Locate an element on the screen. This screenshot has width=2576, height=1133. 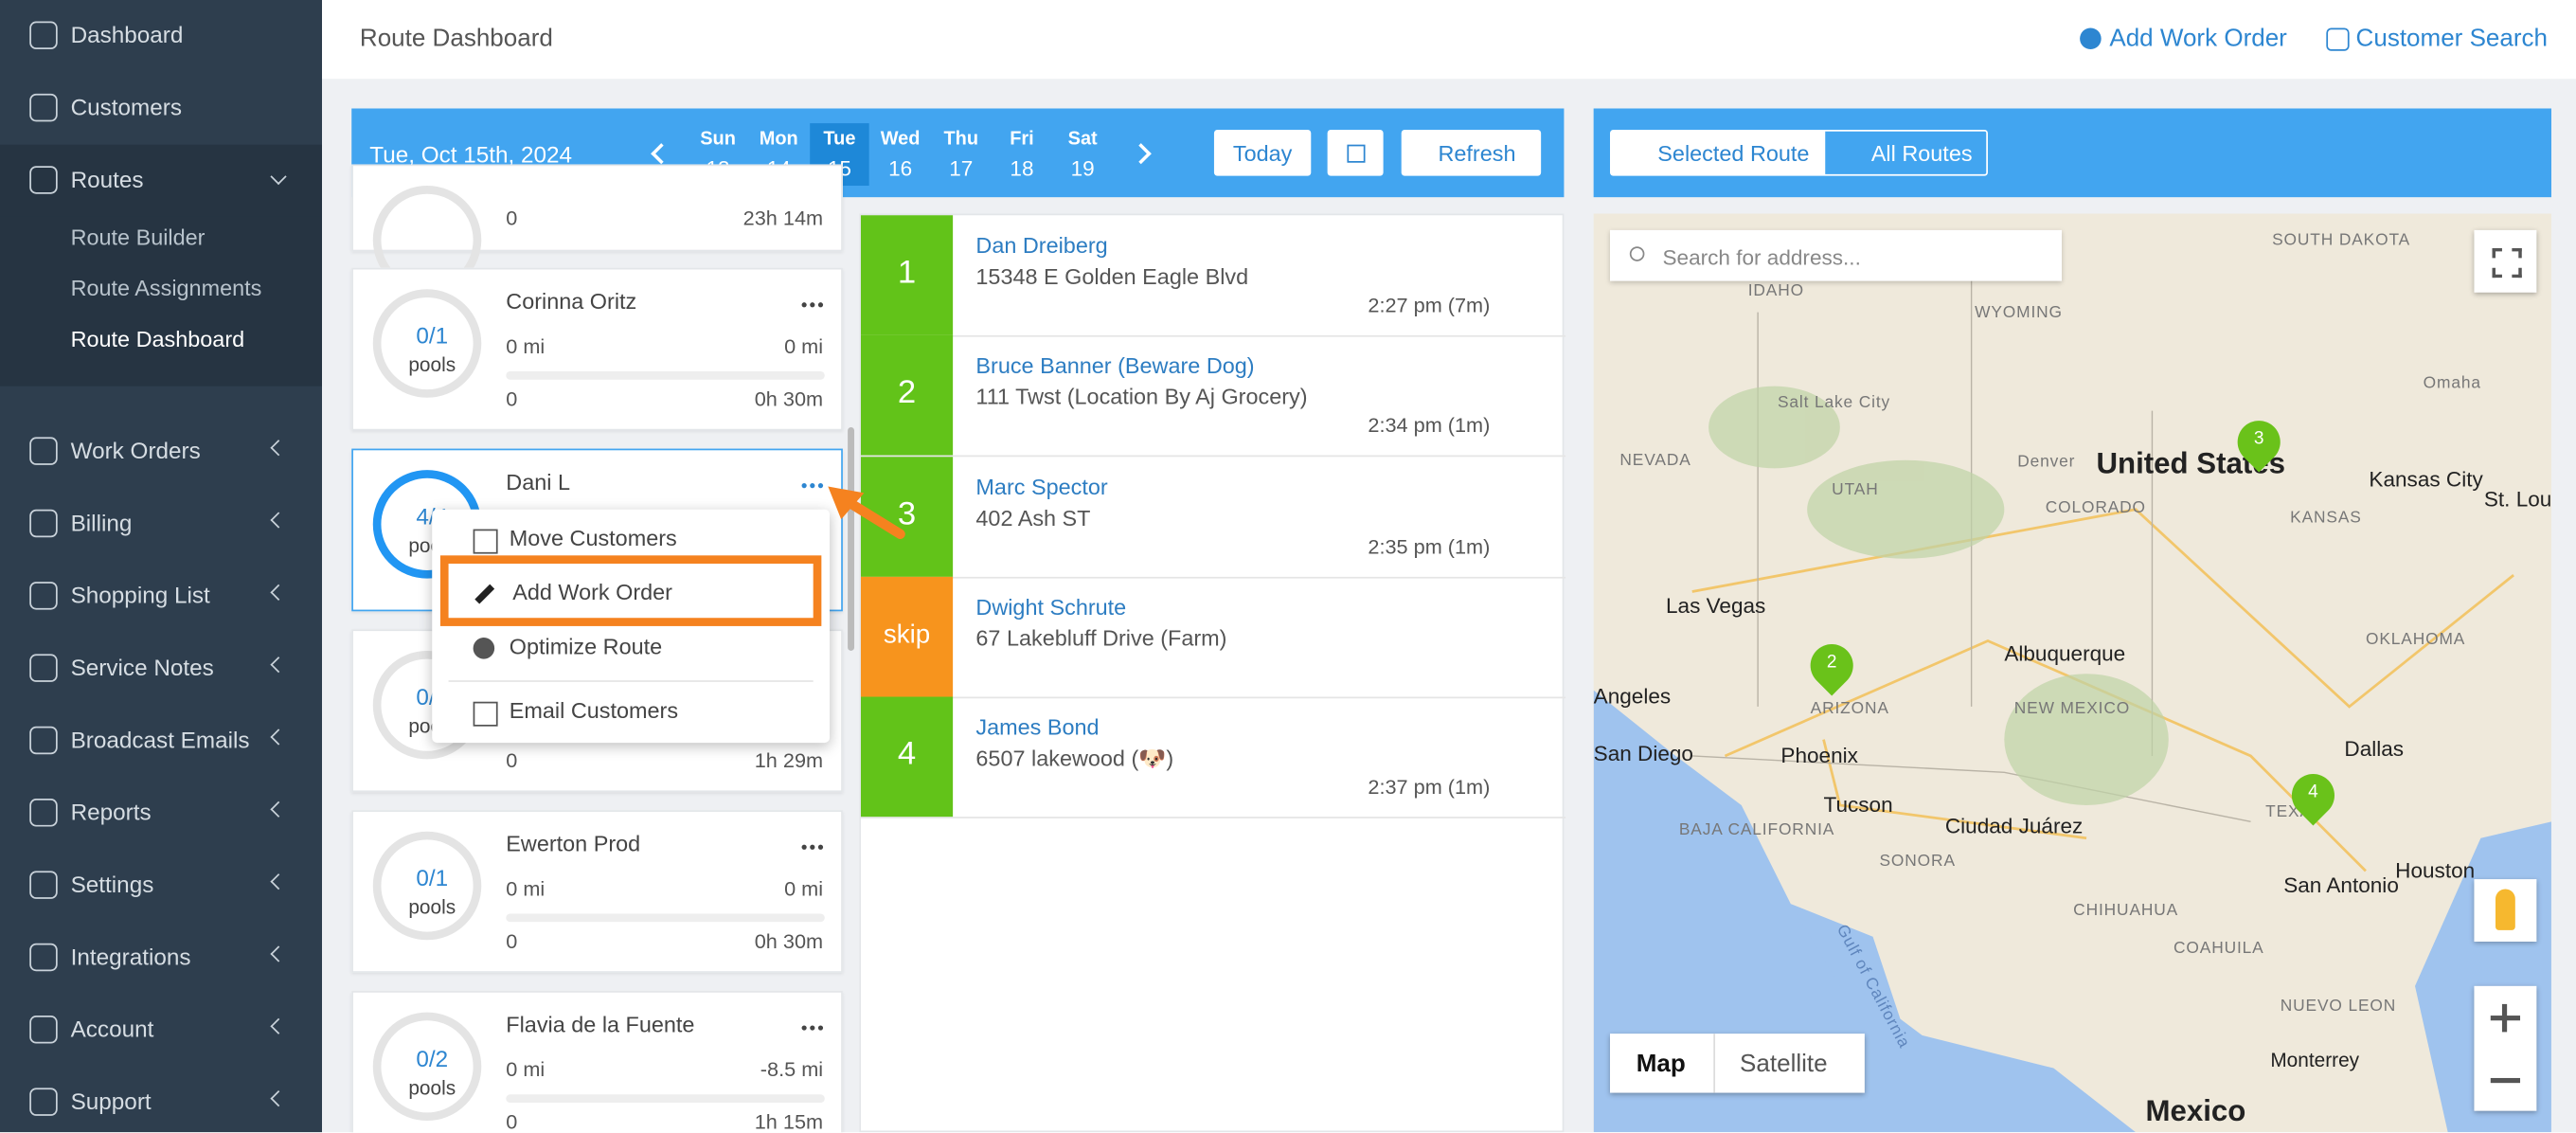
highlight is located at coordinates (630, 590).